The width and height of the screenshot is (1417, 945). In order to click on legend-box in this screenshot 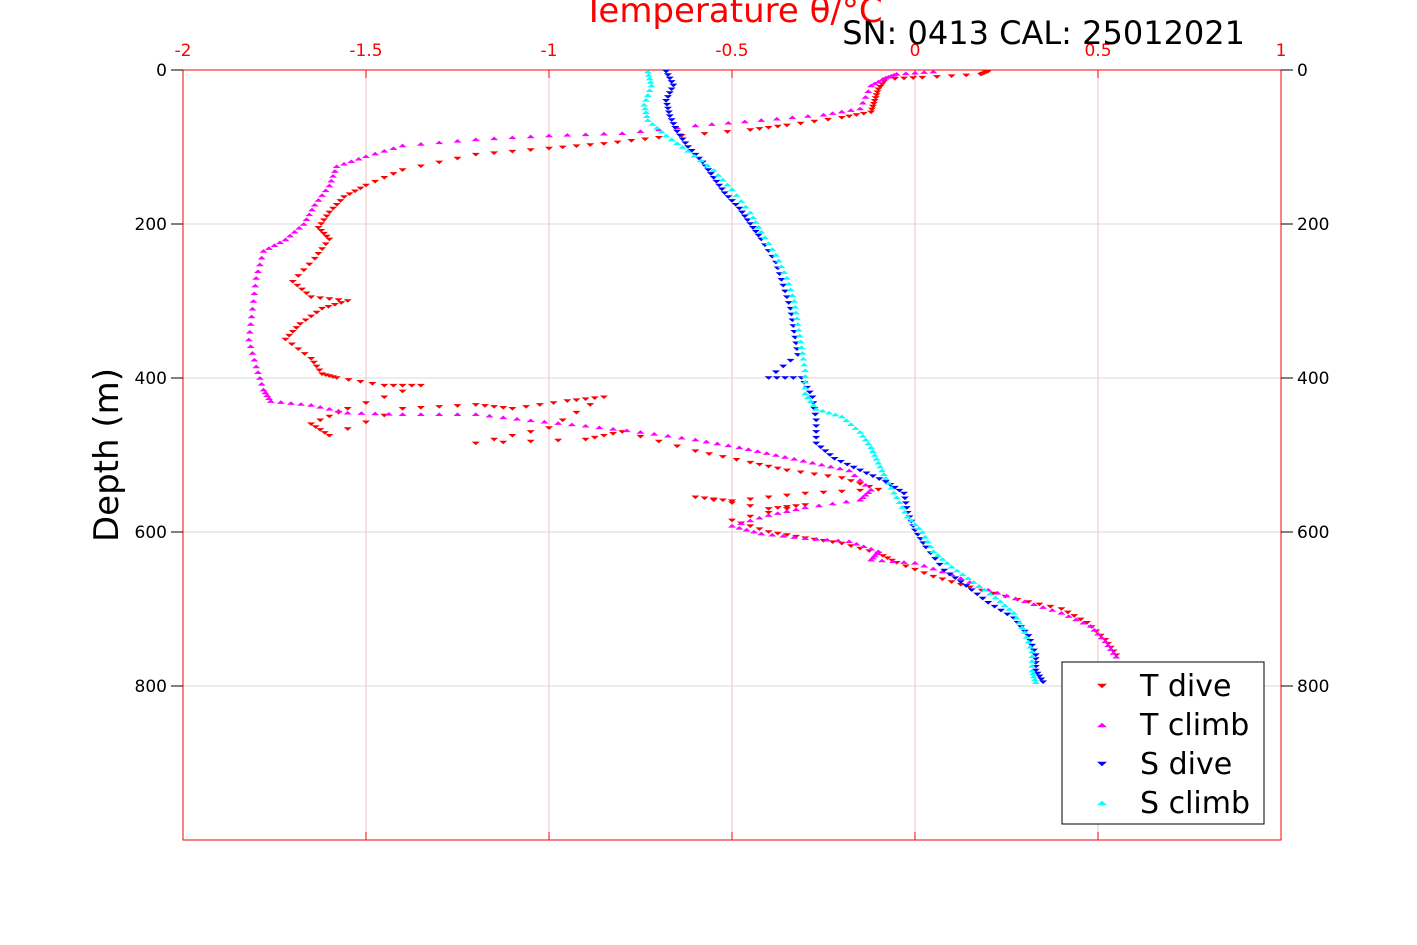, I will do `click(1163, 743)`.